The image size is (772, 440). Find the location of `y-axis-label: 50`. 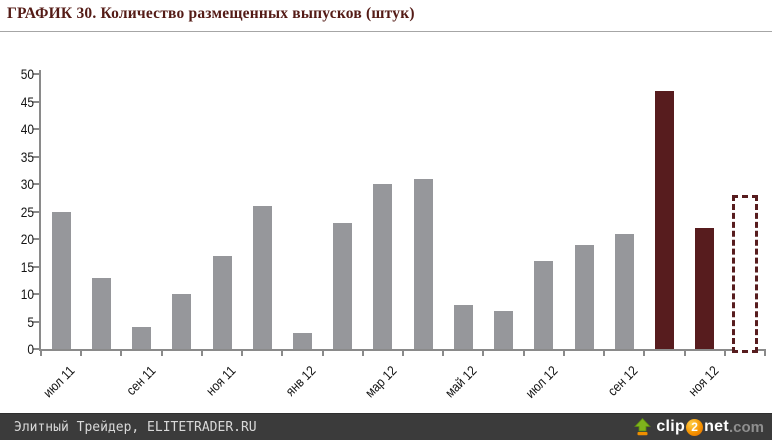

y-axis-label: 50 is located at coordinates (27, 74).